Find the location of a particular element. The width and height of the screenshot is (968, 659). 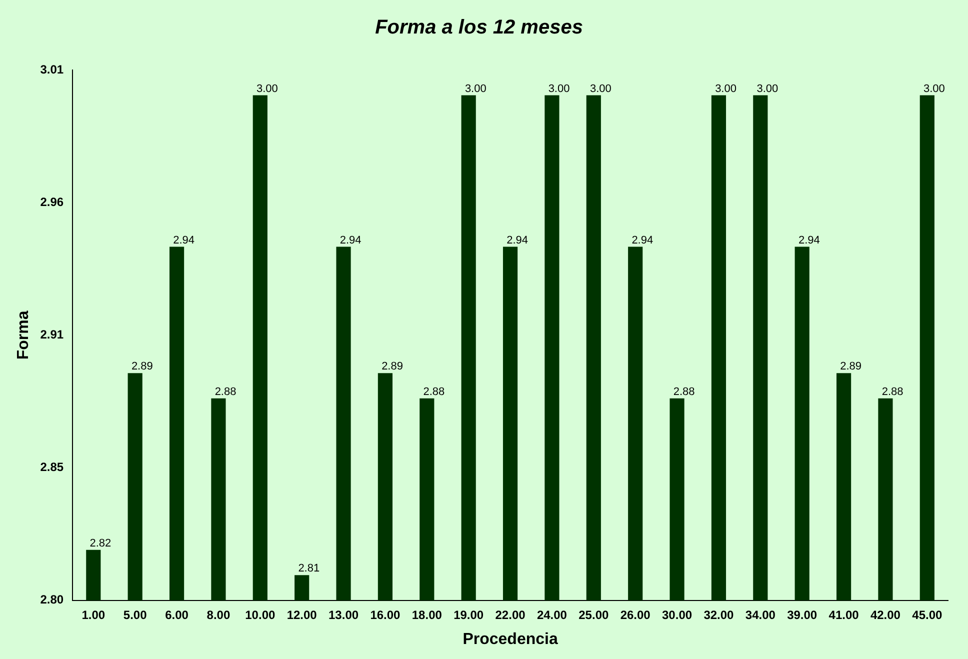

x-tick-label: 45.00 is located at coordinates (927, 615).